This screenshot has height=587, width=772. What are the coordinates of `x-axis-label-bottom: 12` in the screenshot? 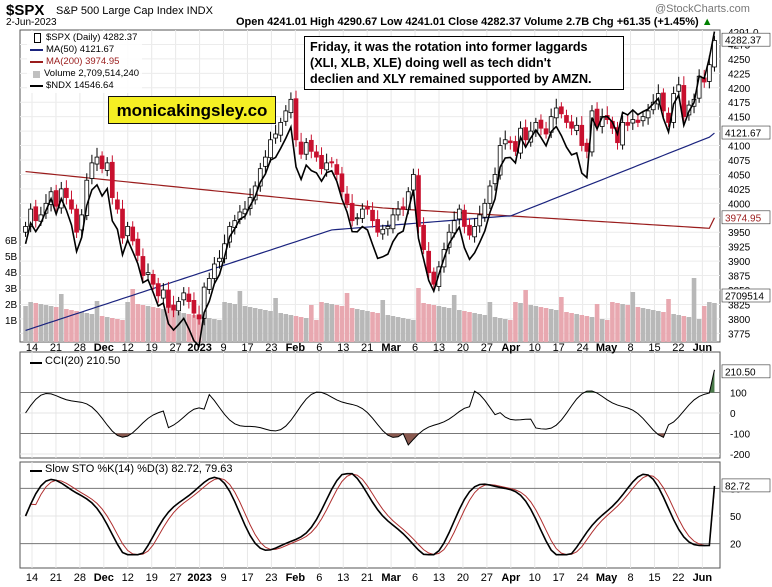 It's located at (128, 578).